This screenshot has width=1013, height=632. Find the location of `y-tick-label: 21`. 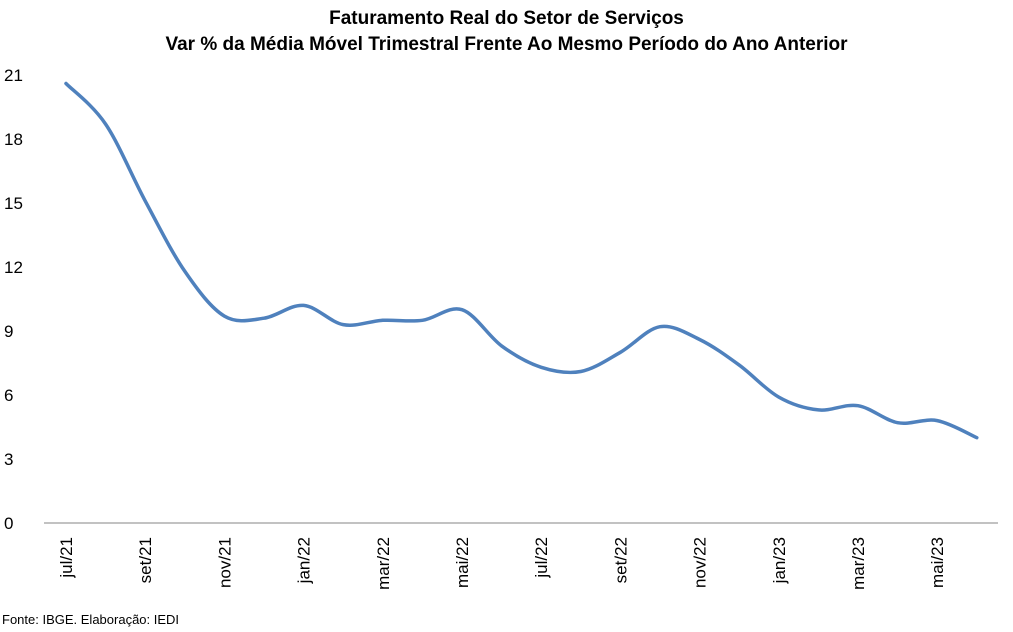

y-tick-label: 21 is located at coordinates (13, 75).